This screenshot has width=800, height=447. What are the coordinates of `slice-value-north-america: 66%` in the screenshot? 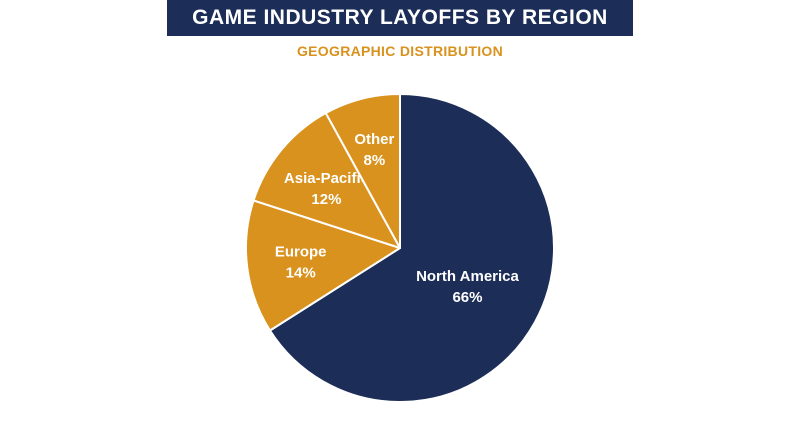 It's located at (467, 297).